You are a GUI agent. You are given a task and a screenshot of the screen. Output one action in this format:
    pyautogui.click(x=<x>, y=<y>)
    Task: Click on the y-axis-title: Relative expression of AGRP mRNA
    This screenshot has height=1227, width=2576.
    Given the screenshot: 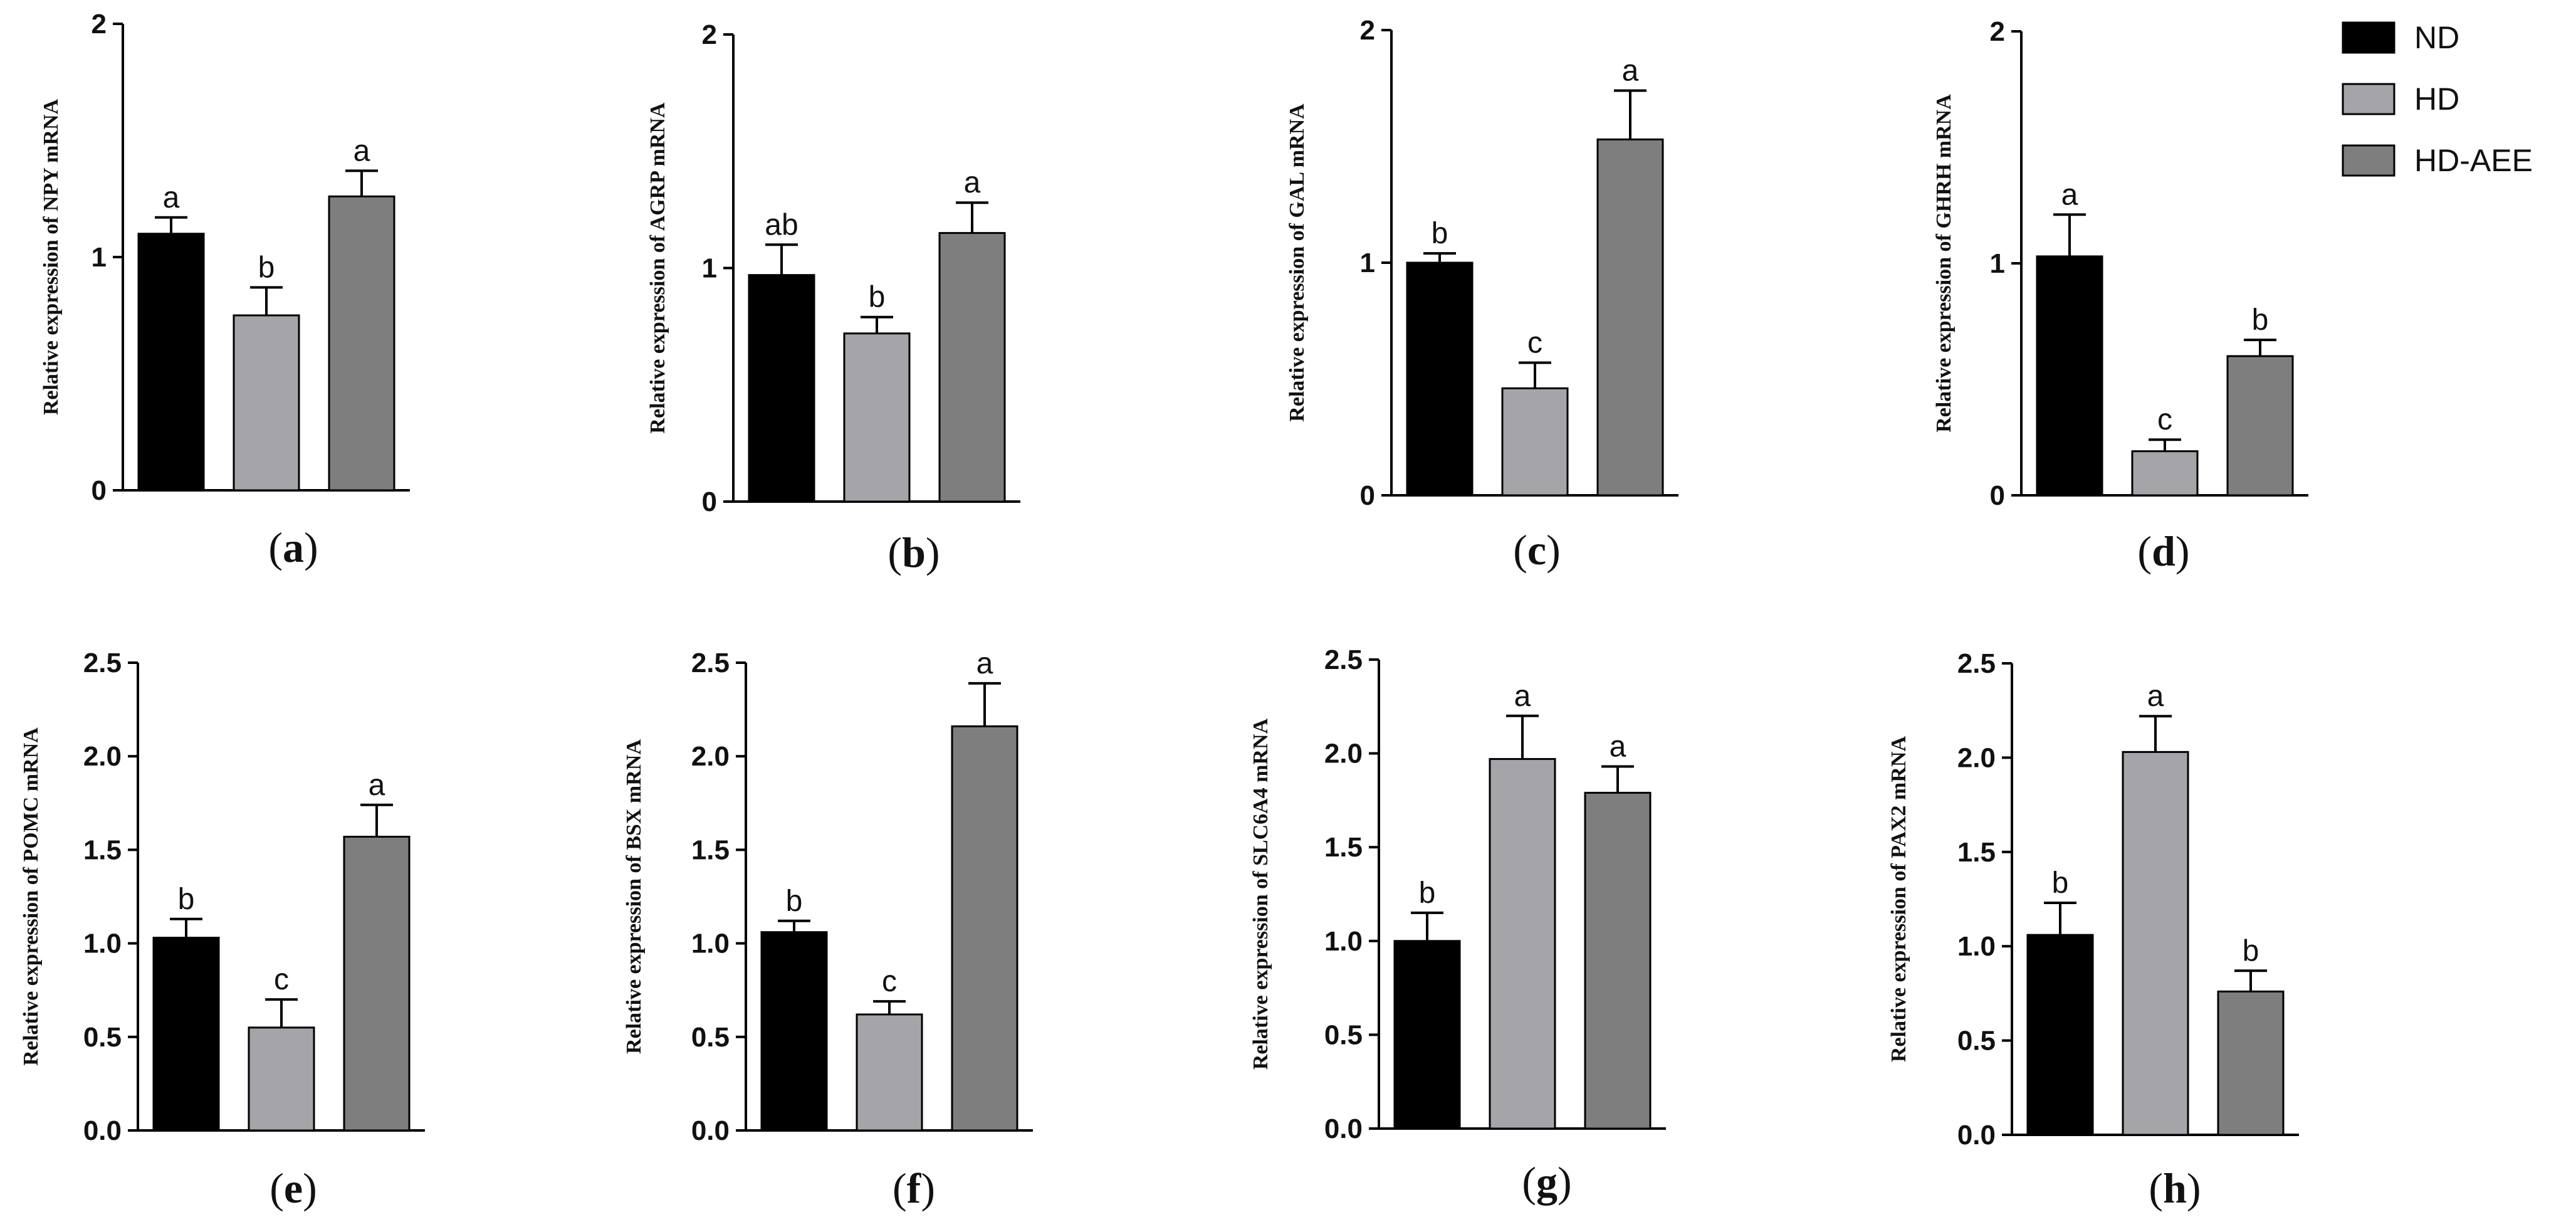 What is the action you would take?
    pyautogui.click(x=657, y=268)
    